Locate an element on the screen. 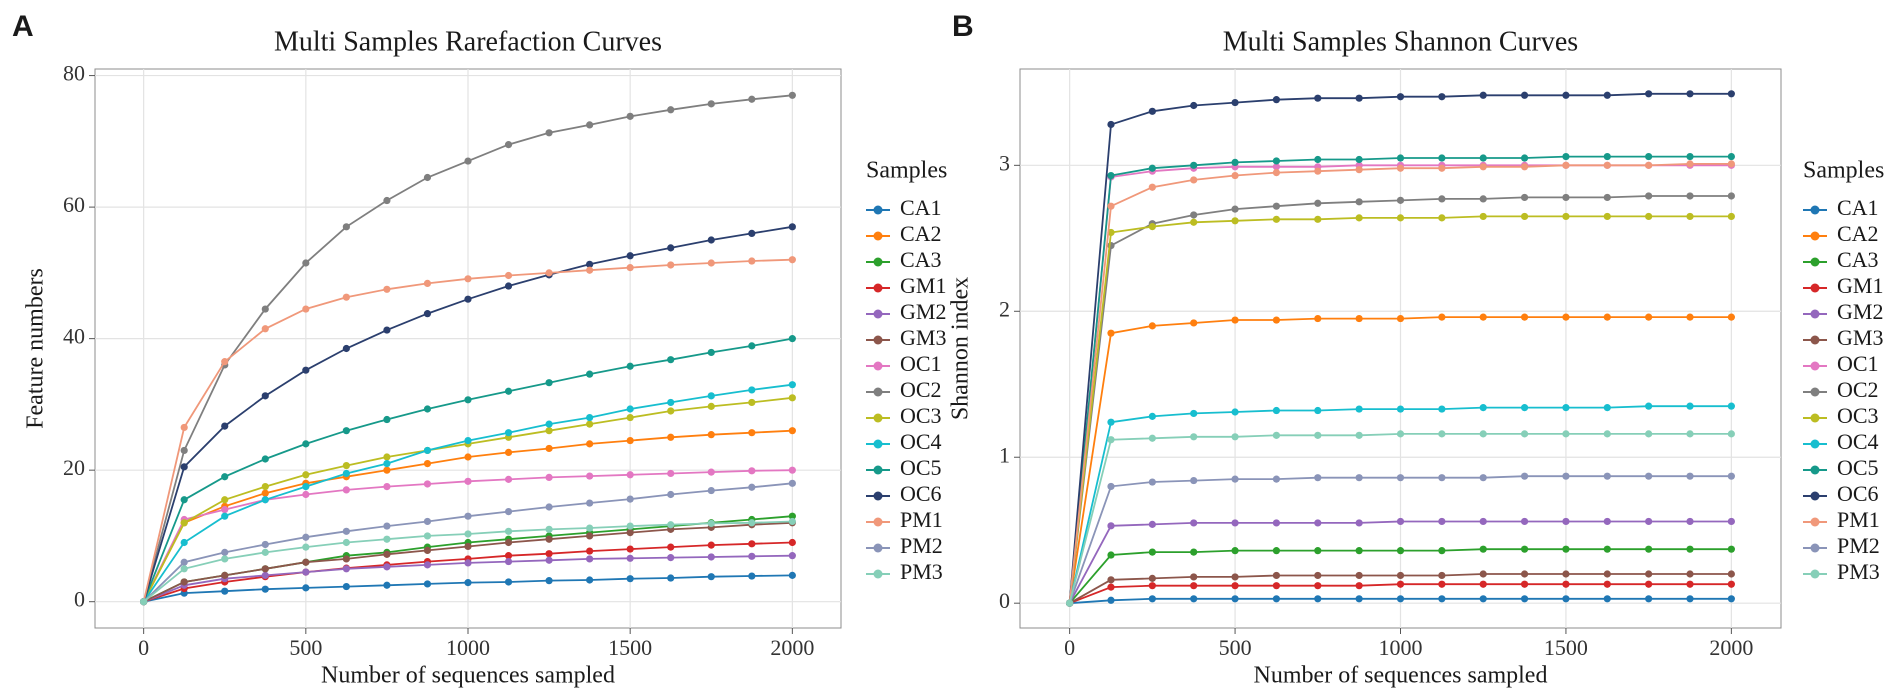 This screenshot has width=1904, height=696. x-tick-label: 1000 is located at coordinates (468, 647).